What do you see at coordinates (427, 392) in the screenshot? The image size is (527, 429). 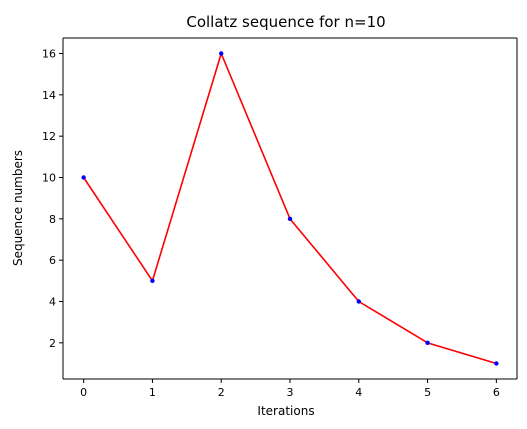 I see `x-tick-label: 5` at bounding box center [427, 392].